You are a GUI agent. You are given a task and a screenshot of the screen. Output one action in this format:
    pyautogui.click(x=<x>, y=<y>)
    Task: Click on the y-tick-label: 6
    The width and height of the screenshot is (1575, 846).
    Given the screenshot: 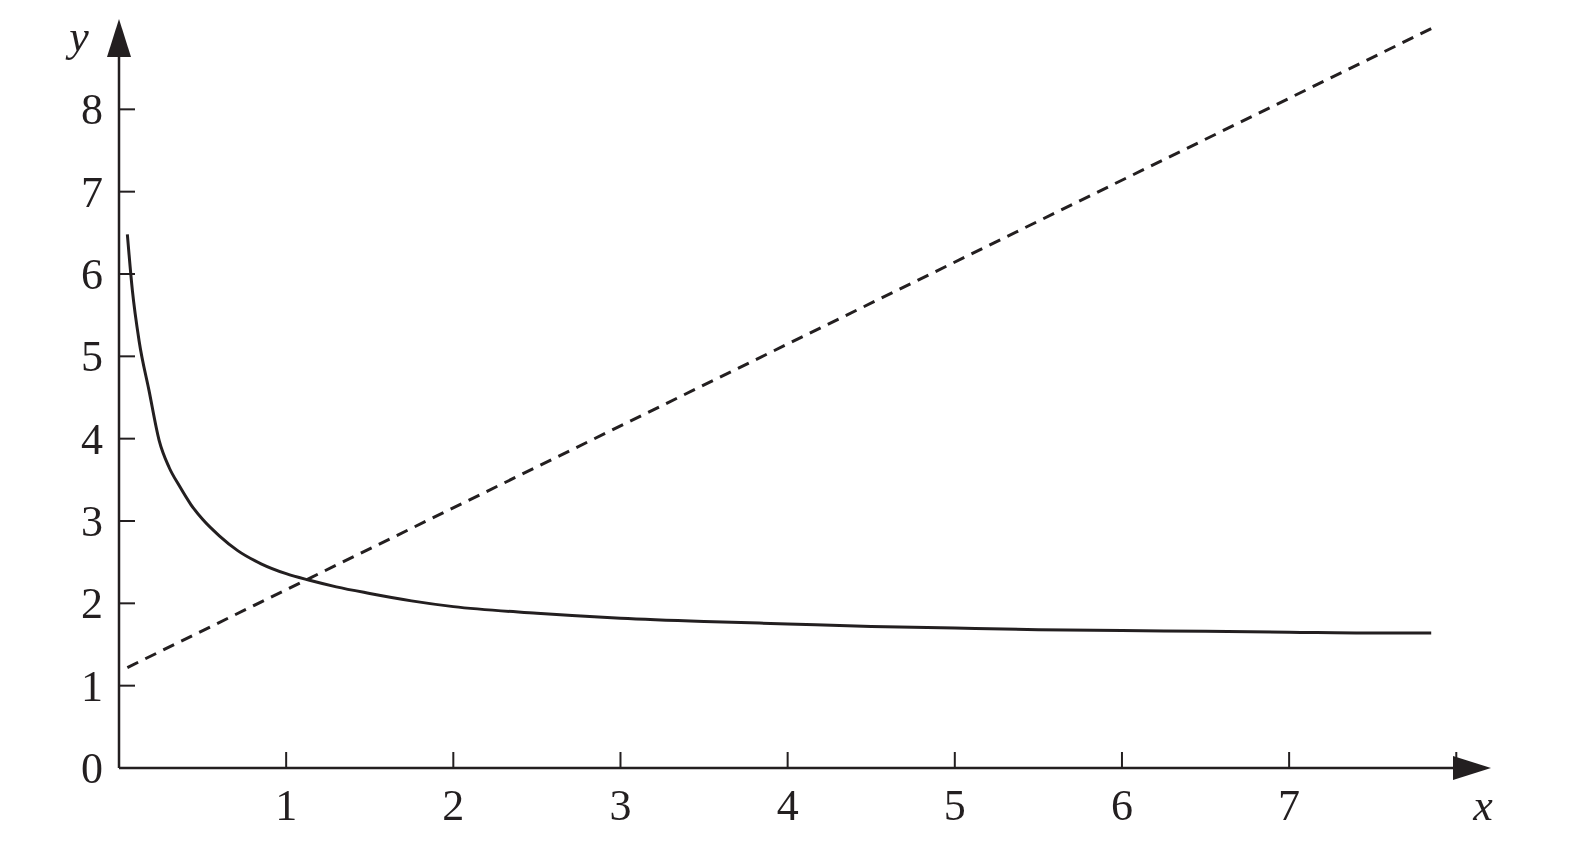 What is the action you would take?
    pyautogui.click(x=92, y=274)
    